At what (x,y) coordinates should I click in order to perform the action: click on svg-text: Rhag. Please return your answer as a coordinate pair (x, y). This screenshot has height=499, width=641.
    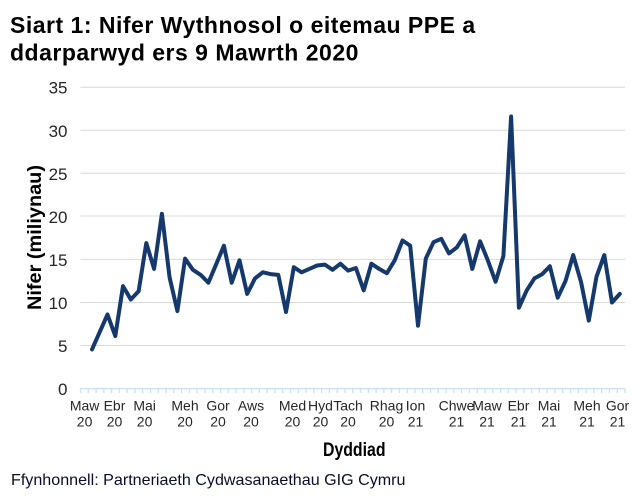
    Looking at the image, I should click on (386, 406).